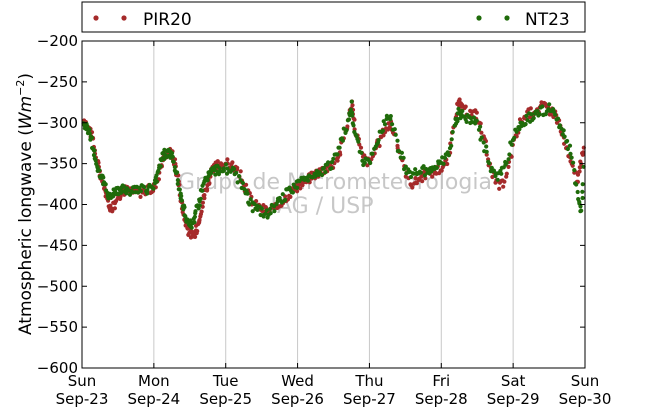 The width and height of the screenshot is (650, 409). Describe the element at coordinates (513, 381) in the screenshot. I see `x-tick-label-day: Sat` at that location.